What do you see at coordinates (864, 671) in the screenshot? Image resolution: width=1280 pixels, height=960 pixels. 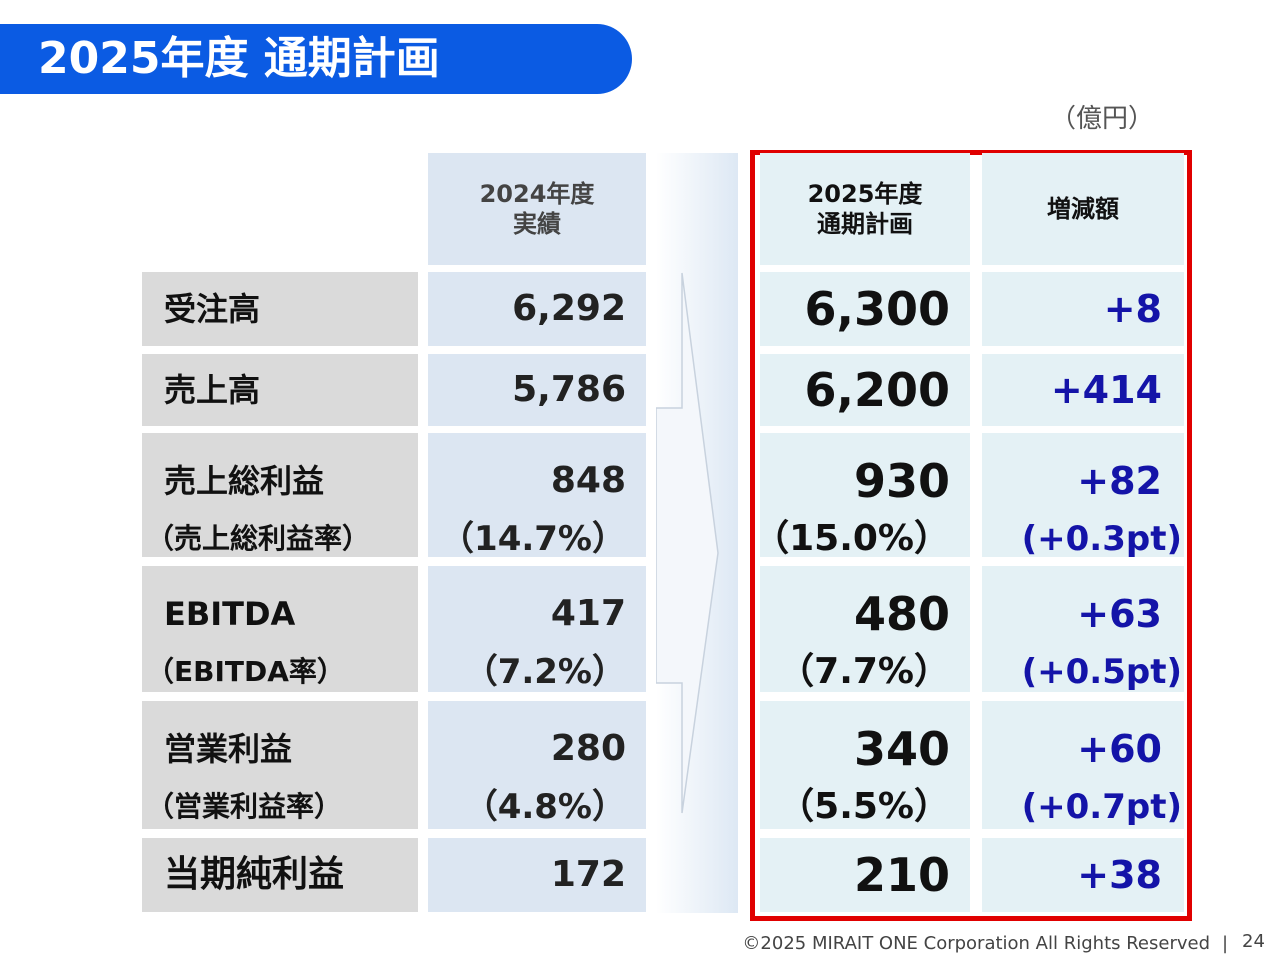 I see `sub-value: （7.7%）` at bounding box center [864, 671].